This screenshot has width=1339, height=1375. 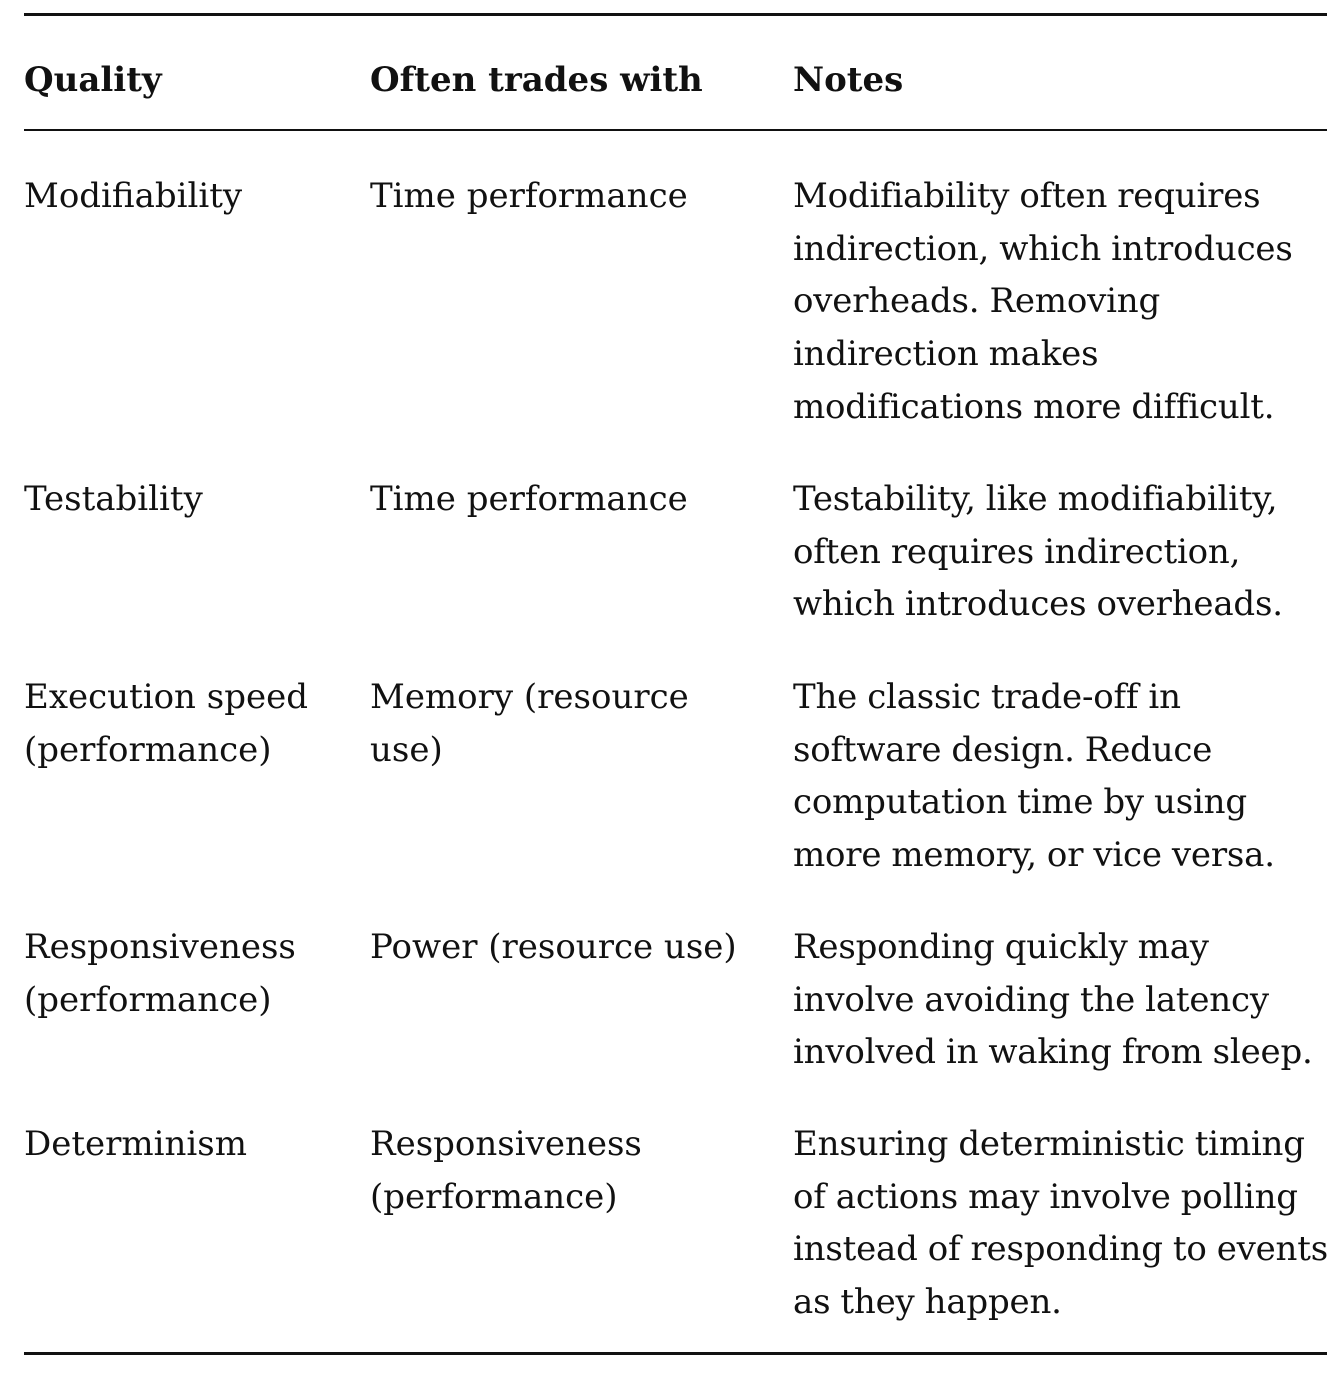 What do you see at coordinates (848, 80) in the screenshot?
I see `header-notes: Notes` at bounding box center [848, 80].